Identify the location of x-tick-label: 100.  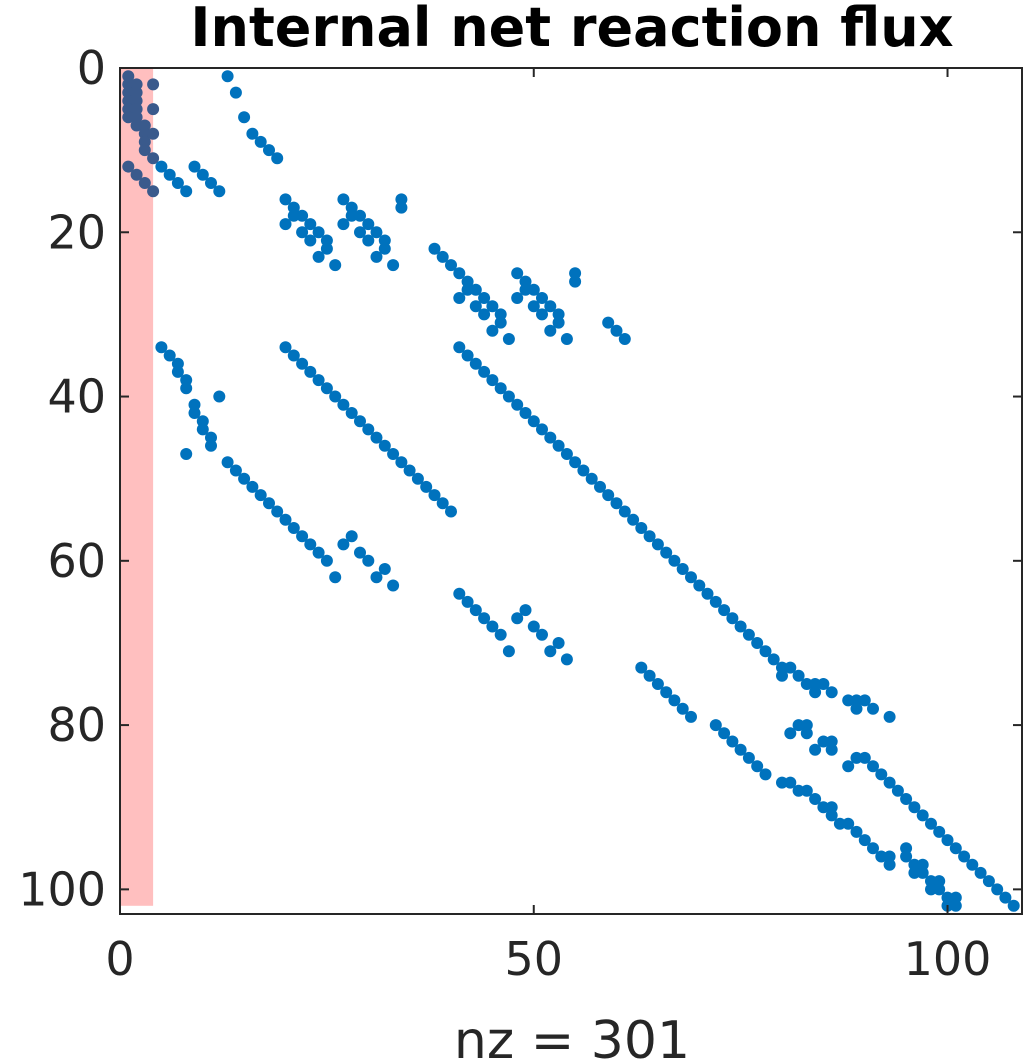
(948, 959).